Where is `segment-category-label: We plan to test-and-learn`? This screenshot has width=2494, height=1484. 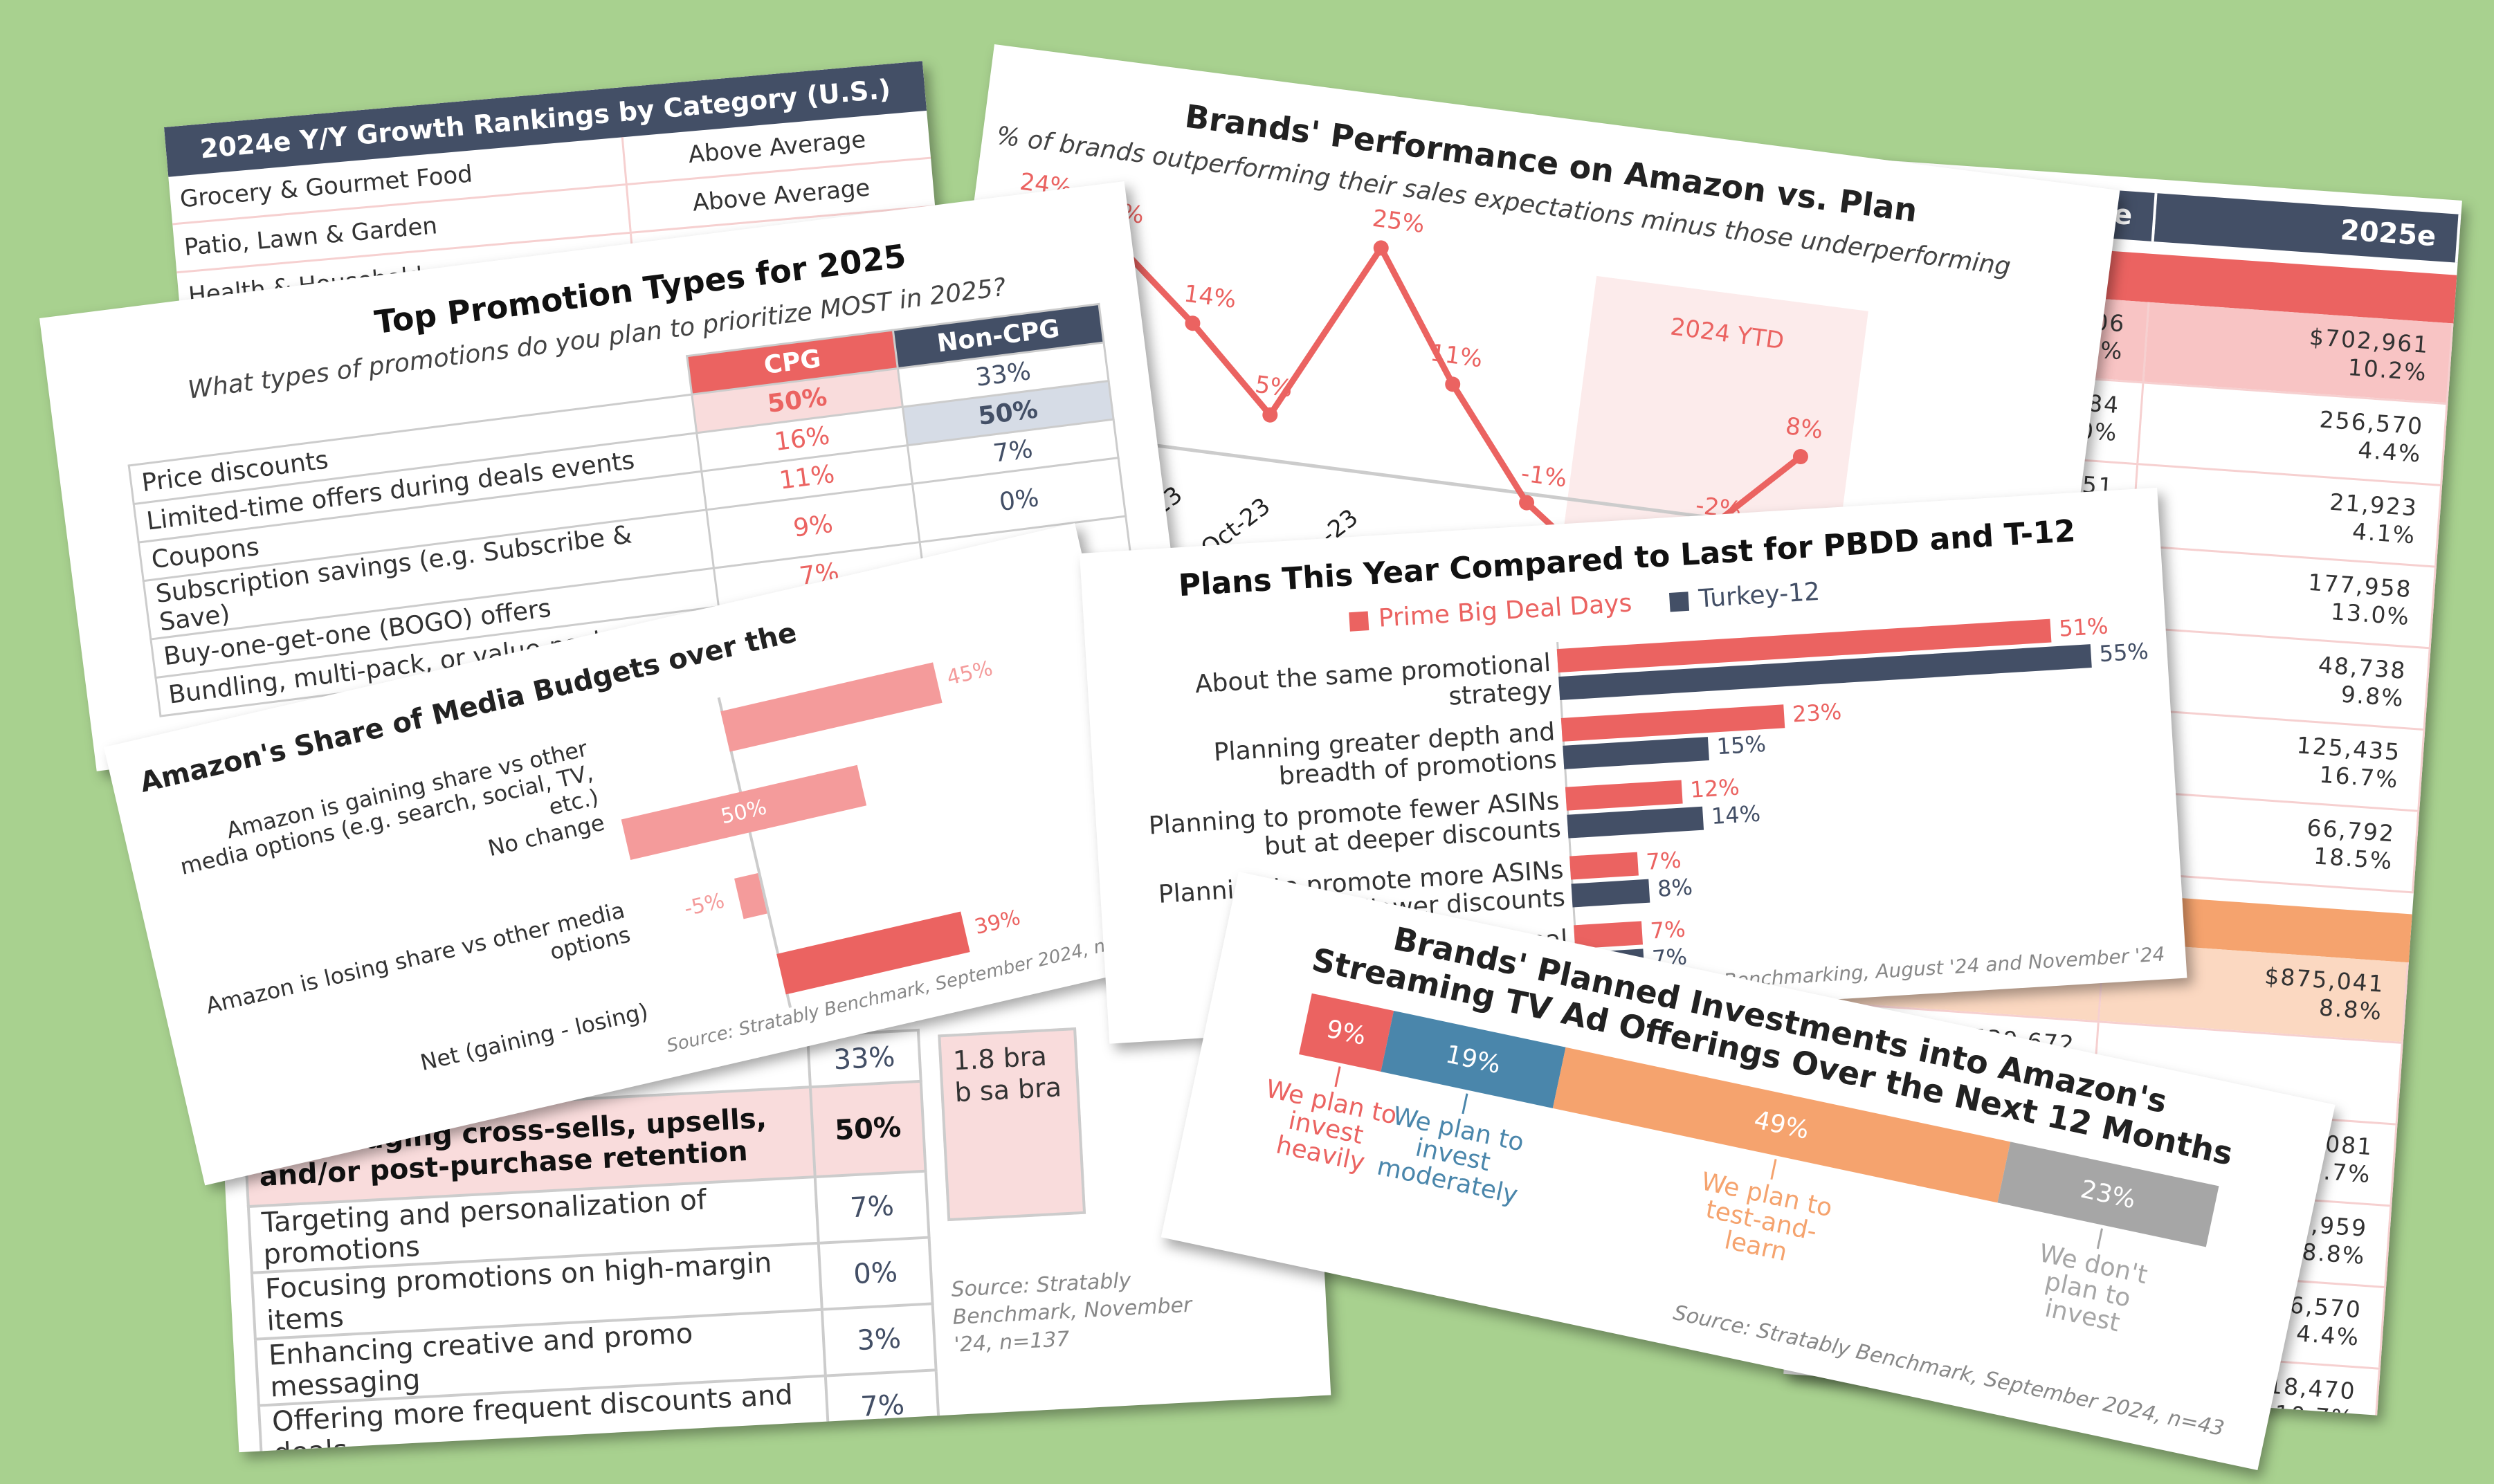
segment-category-label: We plan to test-and-learn is located at coordinates (1766, 1217).